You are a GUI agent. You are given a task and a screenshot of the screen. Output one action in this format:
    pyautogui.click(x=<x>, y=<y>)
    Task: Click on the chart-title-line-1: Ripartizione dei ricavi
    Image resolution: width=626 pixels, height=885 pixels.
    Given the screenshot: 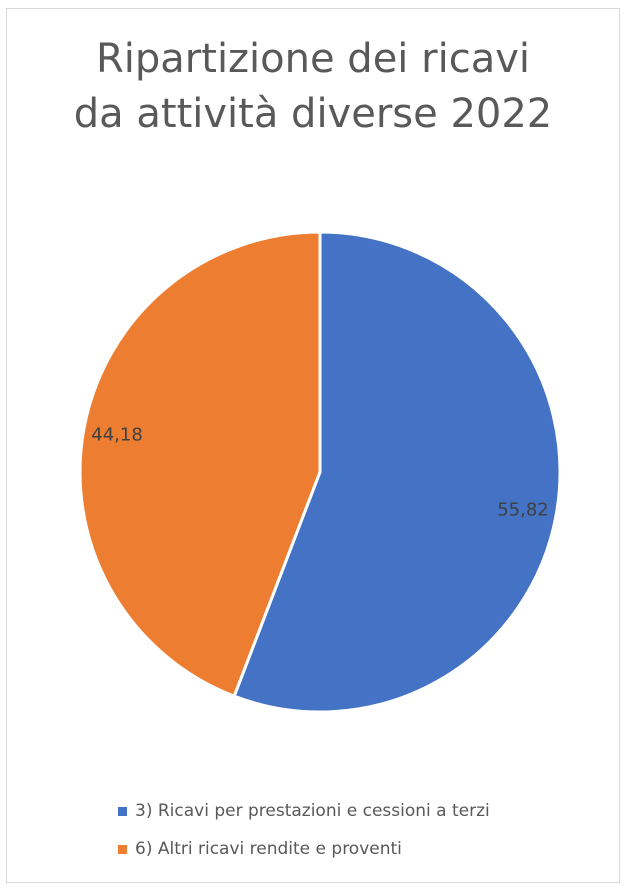 What is the action you would take?
    pyautogui.click(x=313, y=59)
    